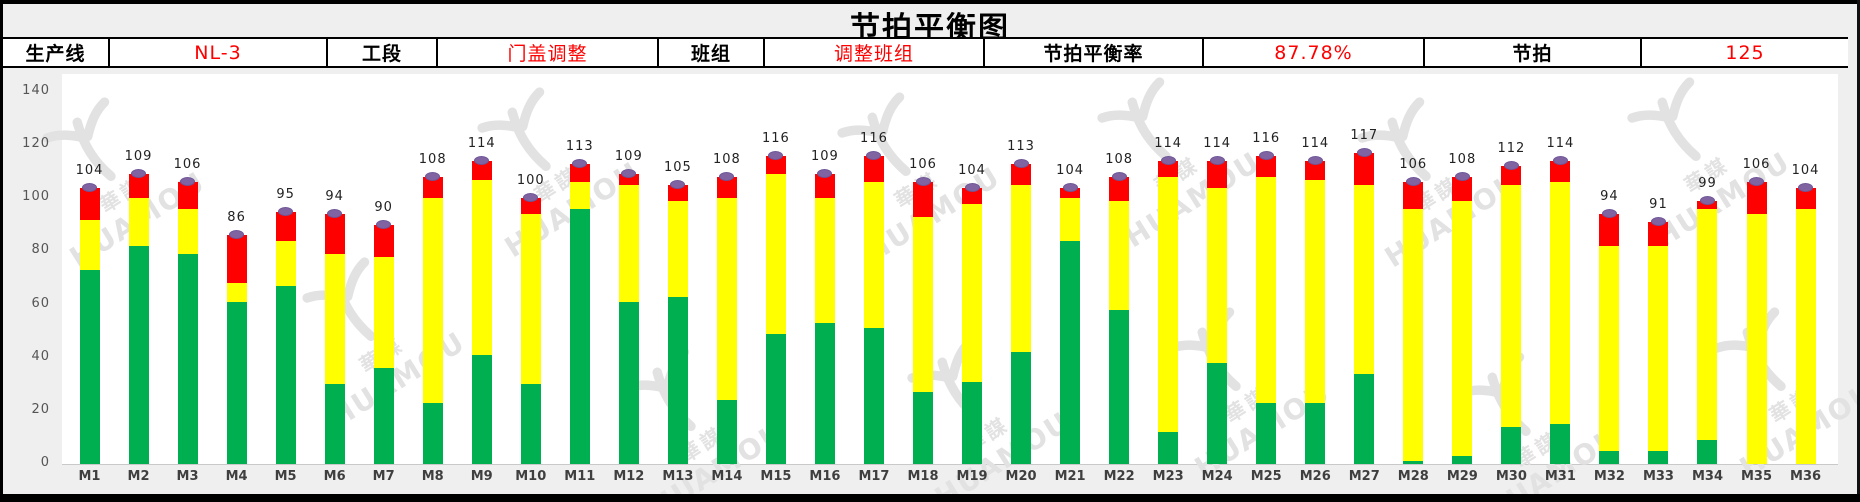 The height and width of the screenshot is (502, 1860). Describe the element at coordinates (481, 409) in the screenshot. I see `bar-green-segment-M9` at that location.